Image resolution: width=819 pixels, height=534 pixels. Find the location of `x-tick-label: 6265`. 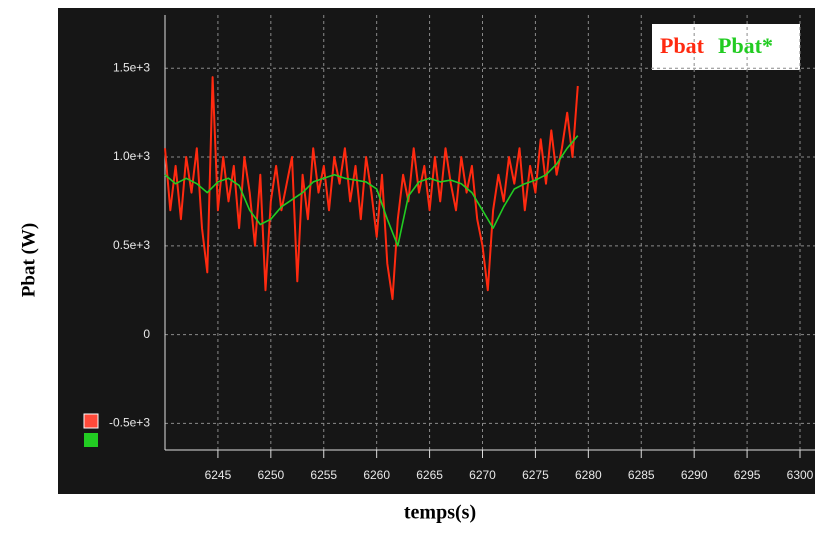

x-tick-label: 6265 is located at coordinates (429, 475).